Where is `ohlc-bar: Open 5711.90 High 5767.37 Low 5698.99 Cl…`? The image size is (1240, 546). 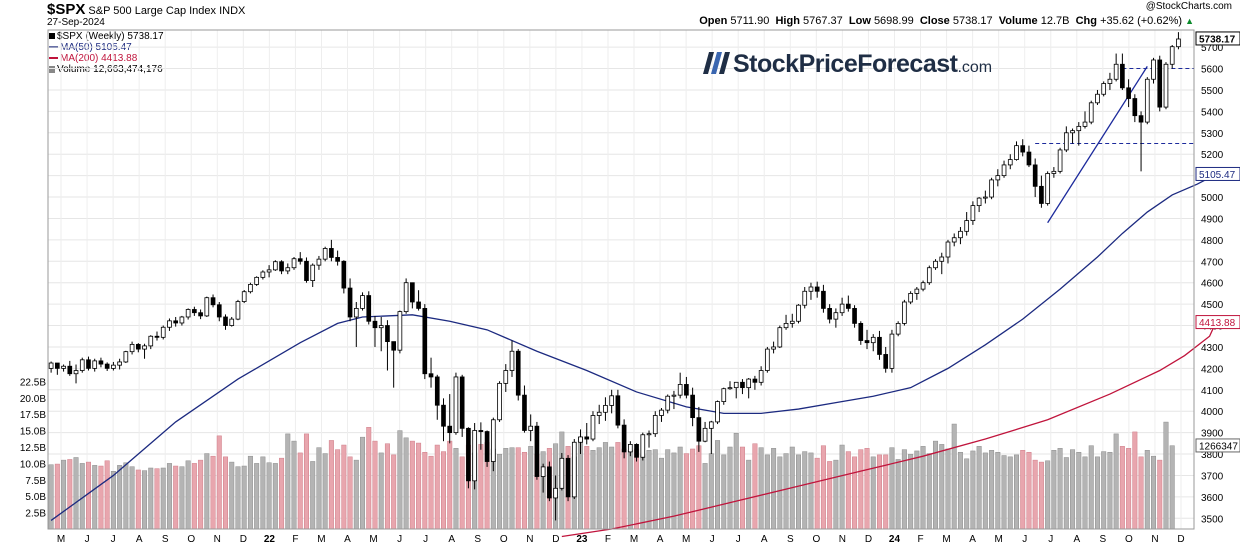
ohlc-bar: Open 5711.90 High 5767.37 Low 5698.99 Cl… is located at coordinates (946, 21).